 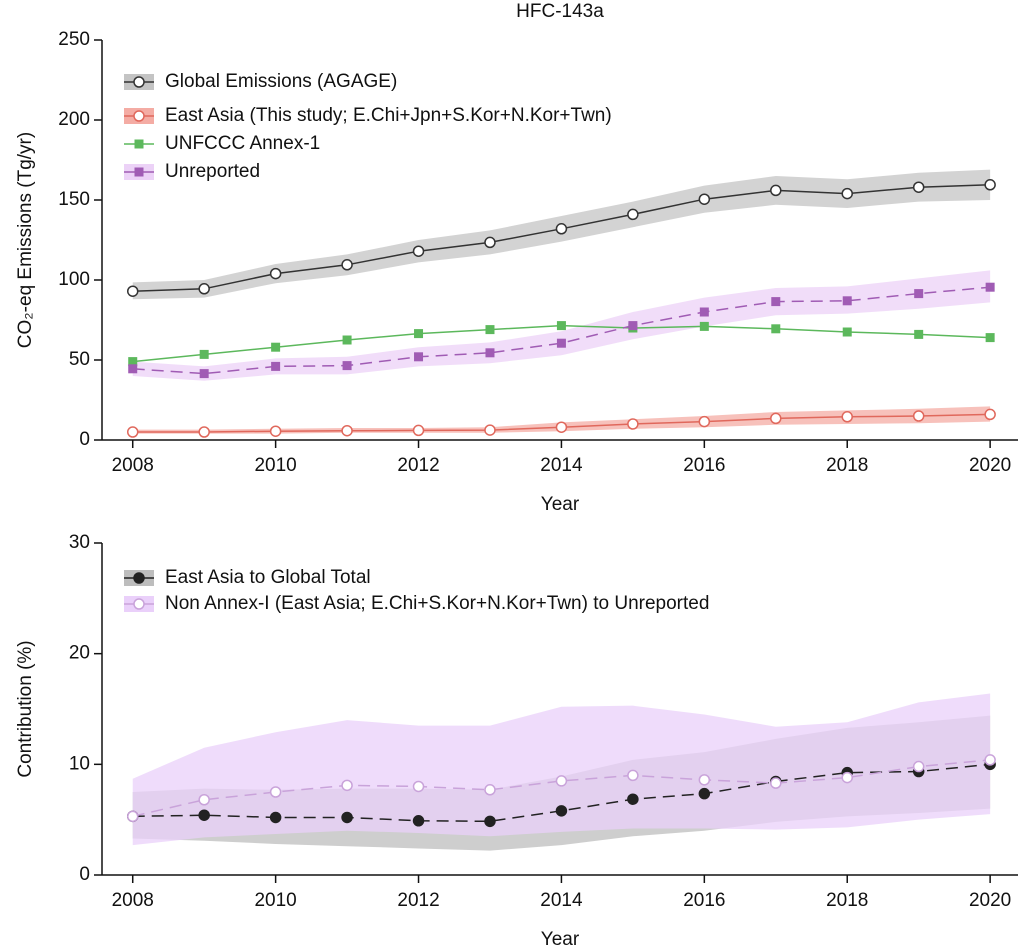 I want to click on y-axis-label: CO₂-eq Emissions (Tg/yr), so click(x=25, y=240).